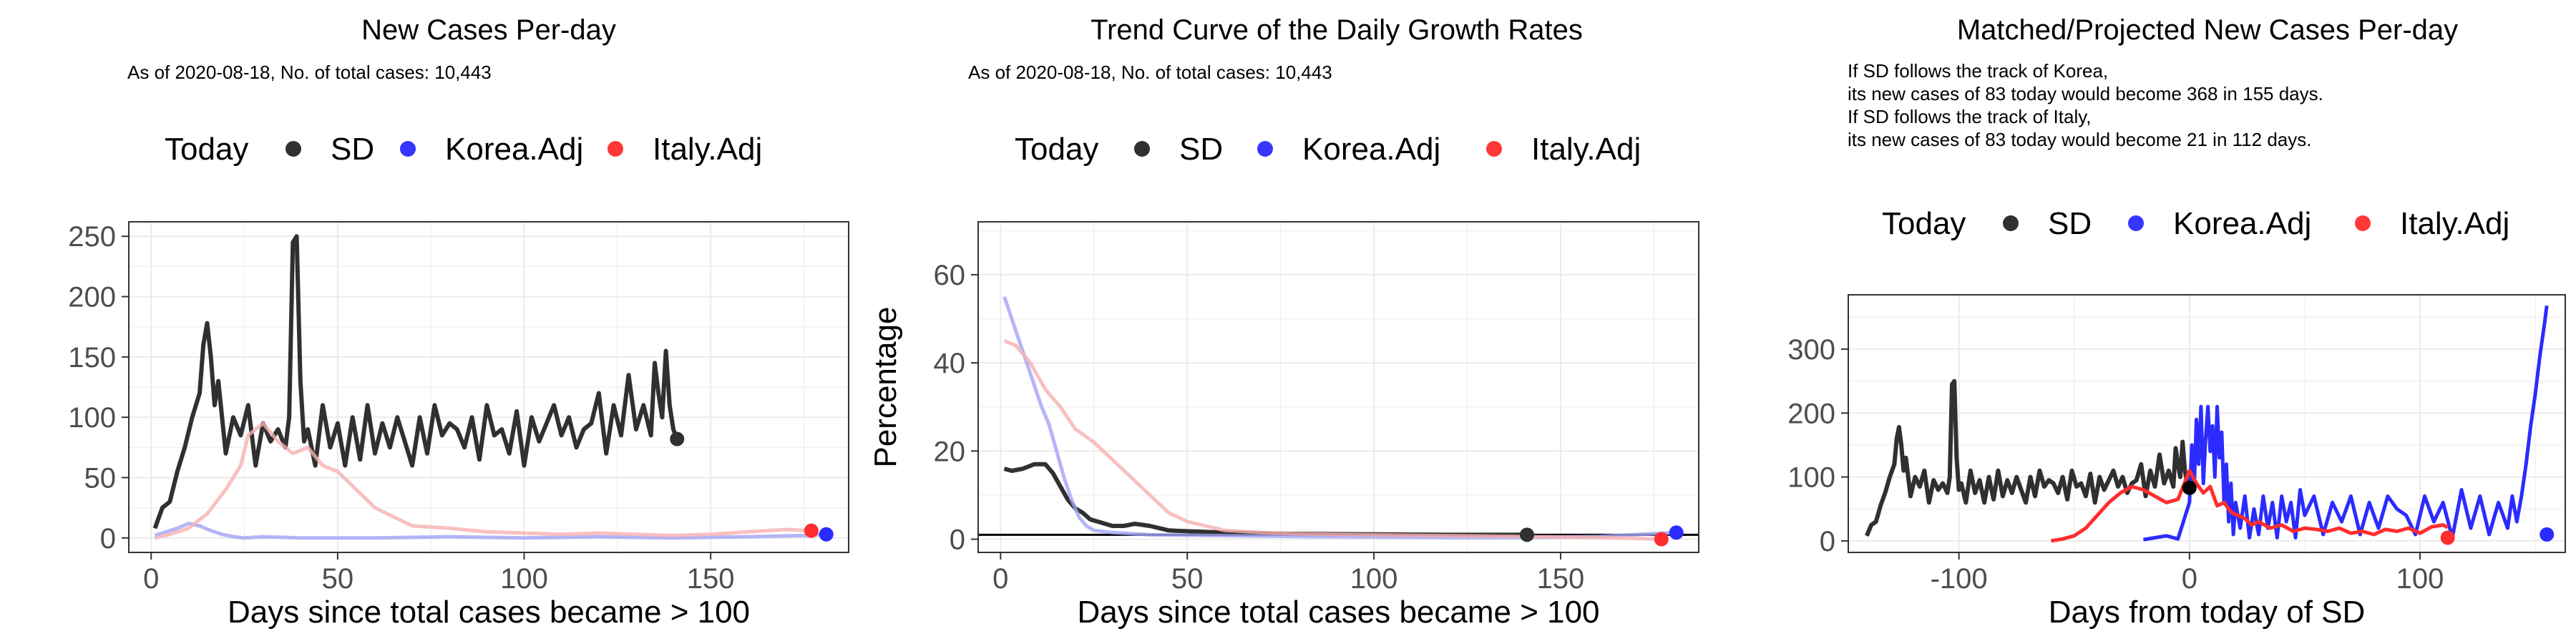 Image resolution: width=2576 pixels, height=644 pixels. What do you see at coordinates (1959, 579) in the screenshot?
I see `x-tick-label: -100` at bounding box center [1959, 579].